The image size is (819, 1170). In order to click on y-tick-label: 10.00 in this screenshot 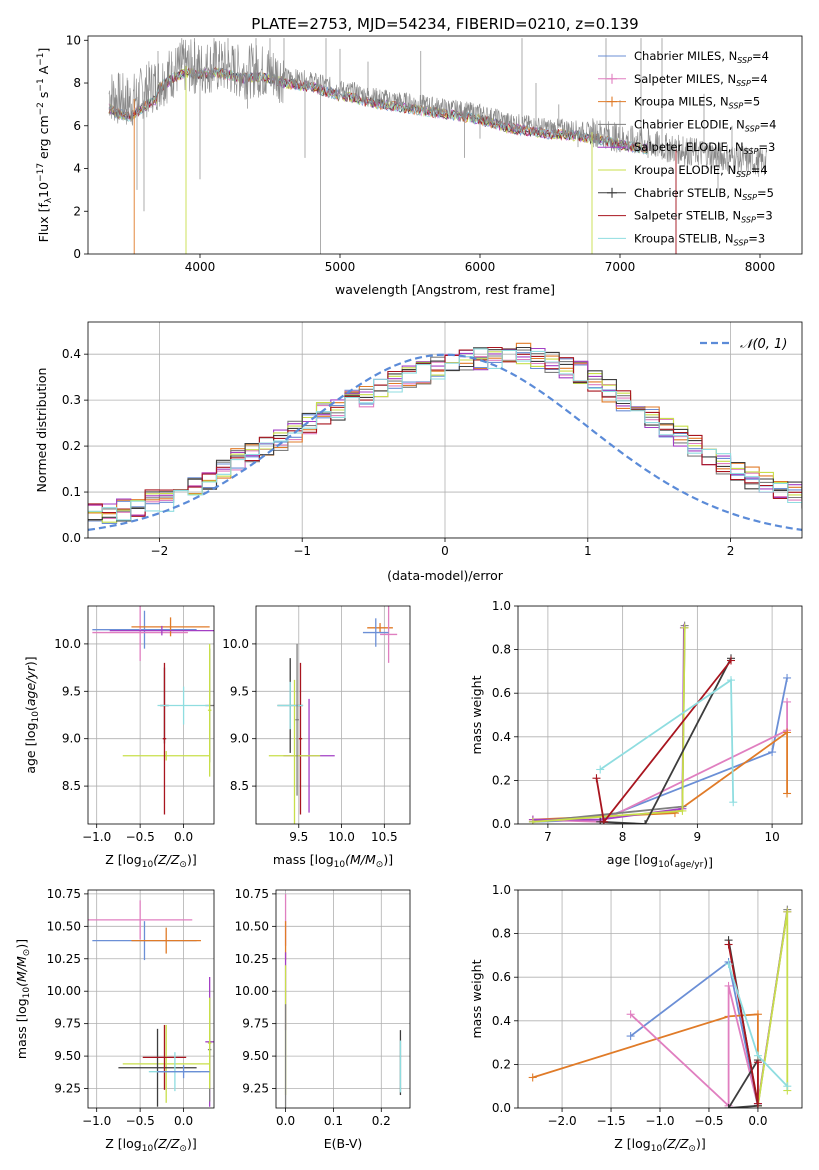, I will do `click(64, 991)`.